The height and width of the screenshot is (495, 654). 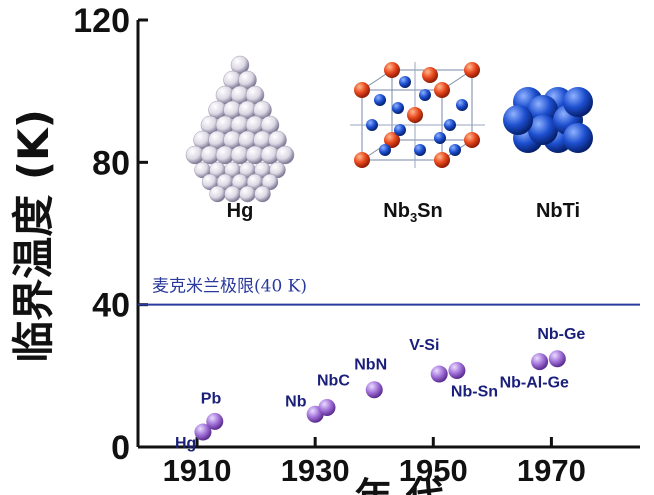 What do you see at coordinates (534, 383) in the screenshot?
I see `data-label-nb-al-ge: Nb-Al-Ge` at bounding box center [534, 383].